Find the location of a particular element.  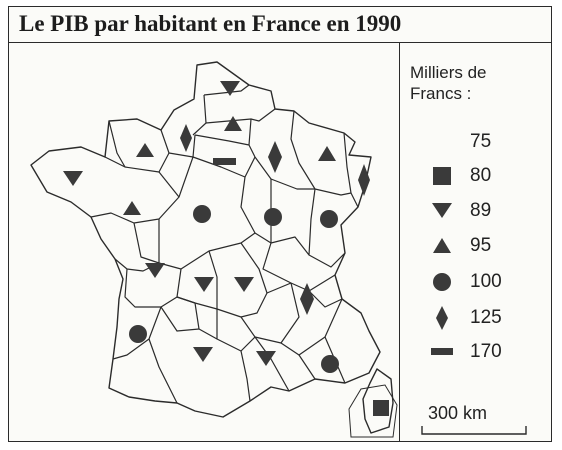

legend-item-95: 95 is located at coordinates (470, 249).